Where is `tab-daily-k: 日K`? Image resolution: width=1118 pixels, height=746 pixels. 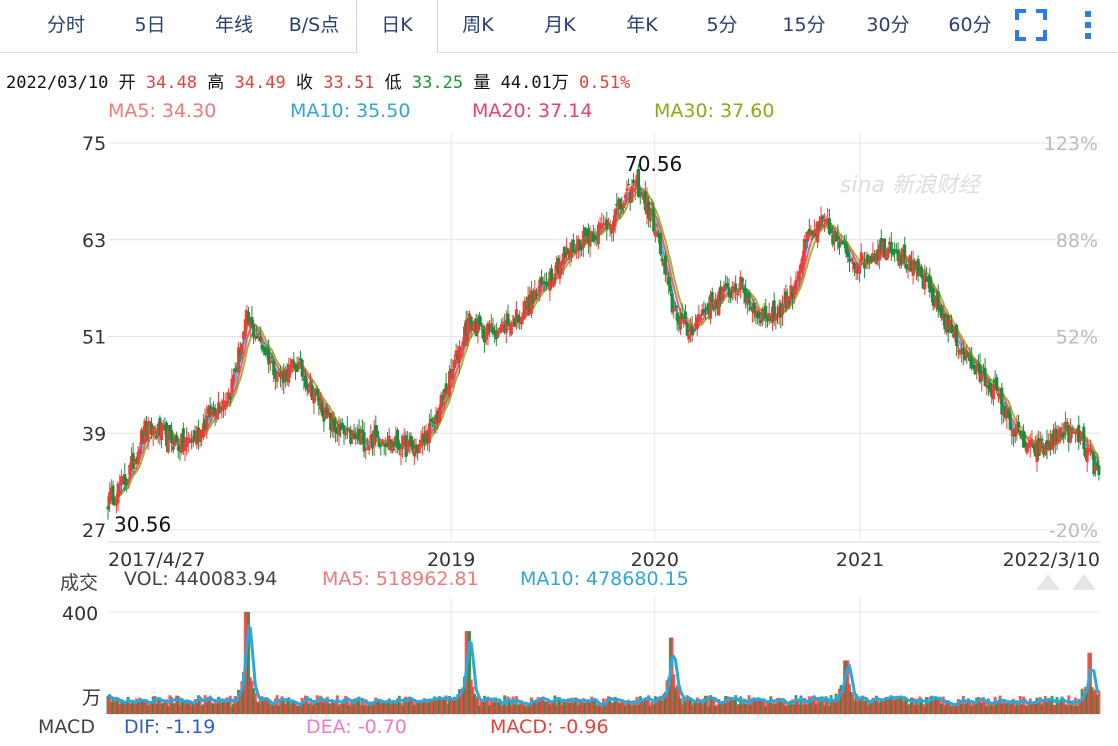 tab-daily-k: 日K is located at coordinates (397, 26).